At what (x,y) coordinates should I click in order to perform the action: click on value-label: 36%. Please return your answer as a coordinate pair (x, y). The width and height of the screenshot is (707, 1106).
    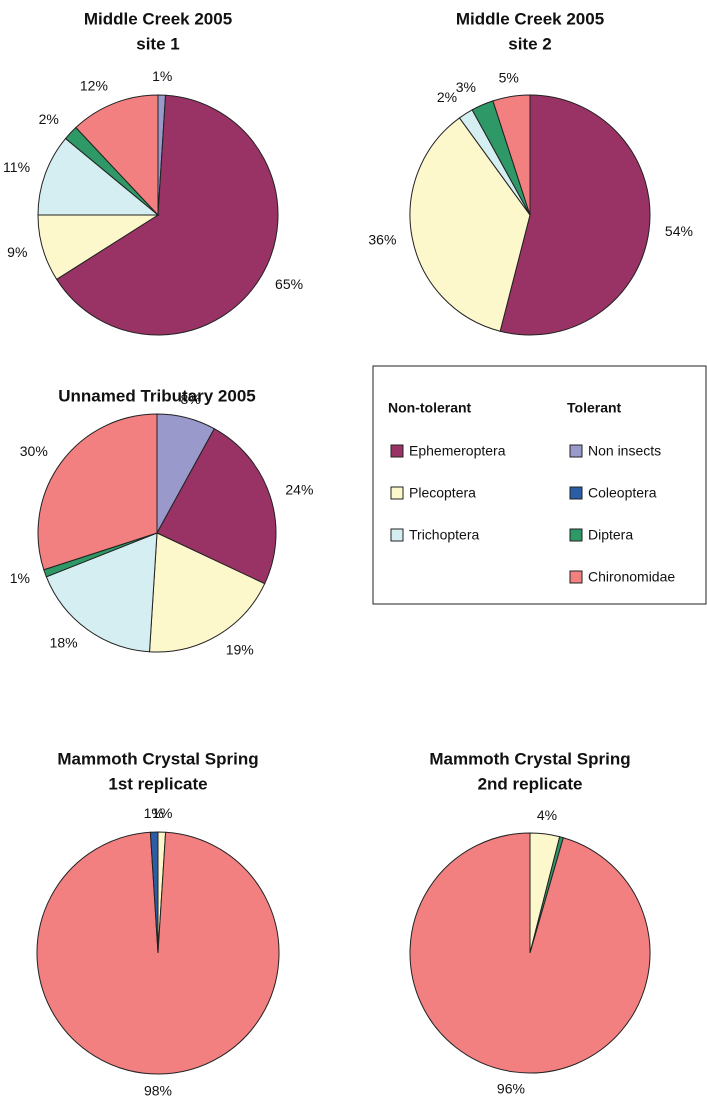
    Looking at the image, I should click on (382, 240).